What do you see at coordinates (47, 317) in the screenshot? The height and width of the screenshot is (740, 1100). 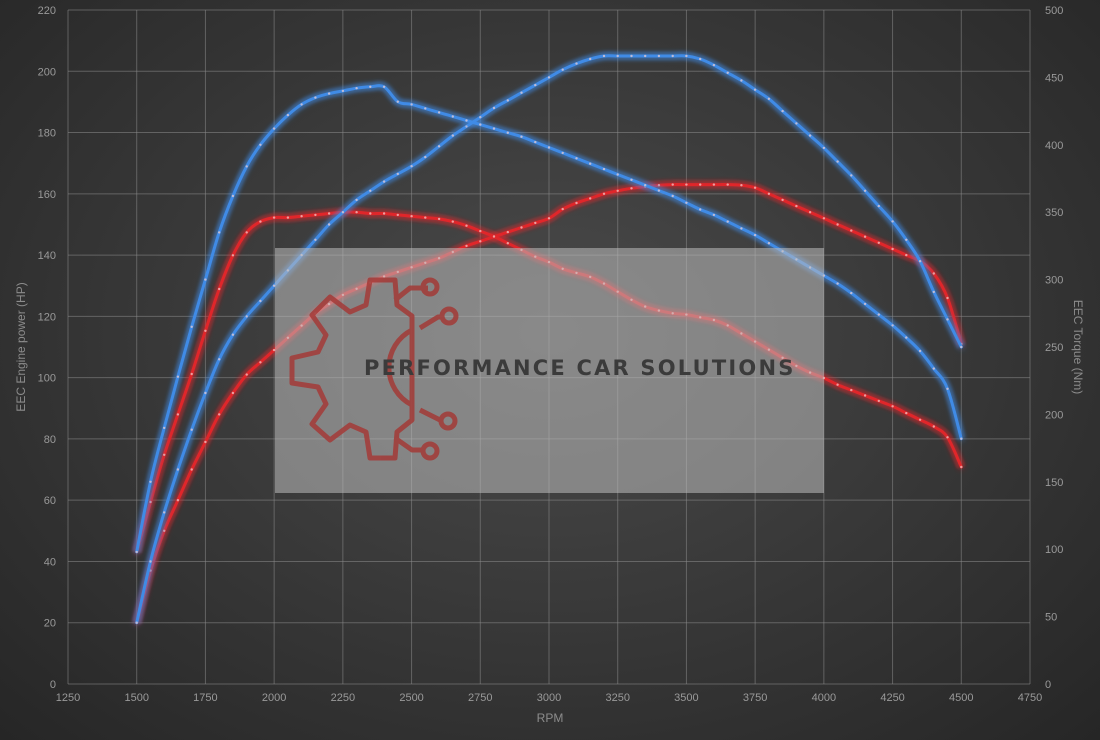 I see `y-tick-label-left: 120` at bounding box center [47, 317].